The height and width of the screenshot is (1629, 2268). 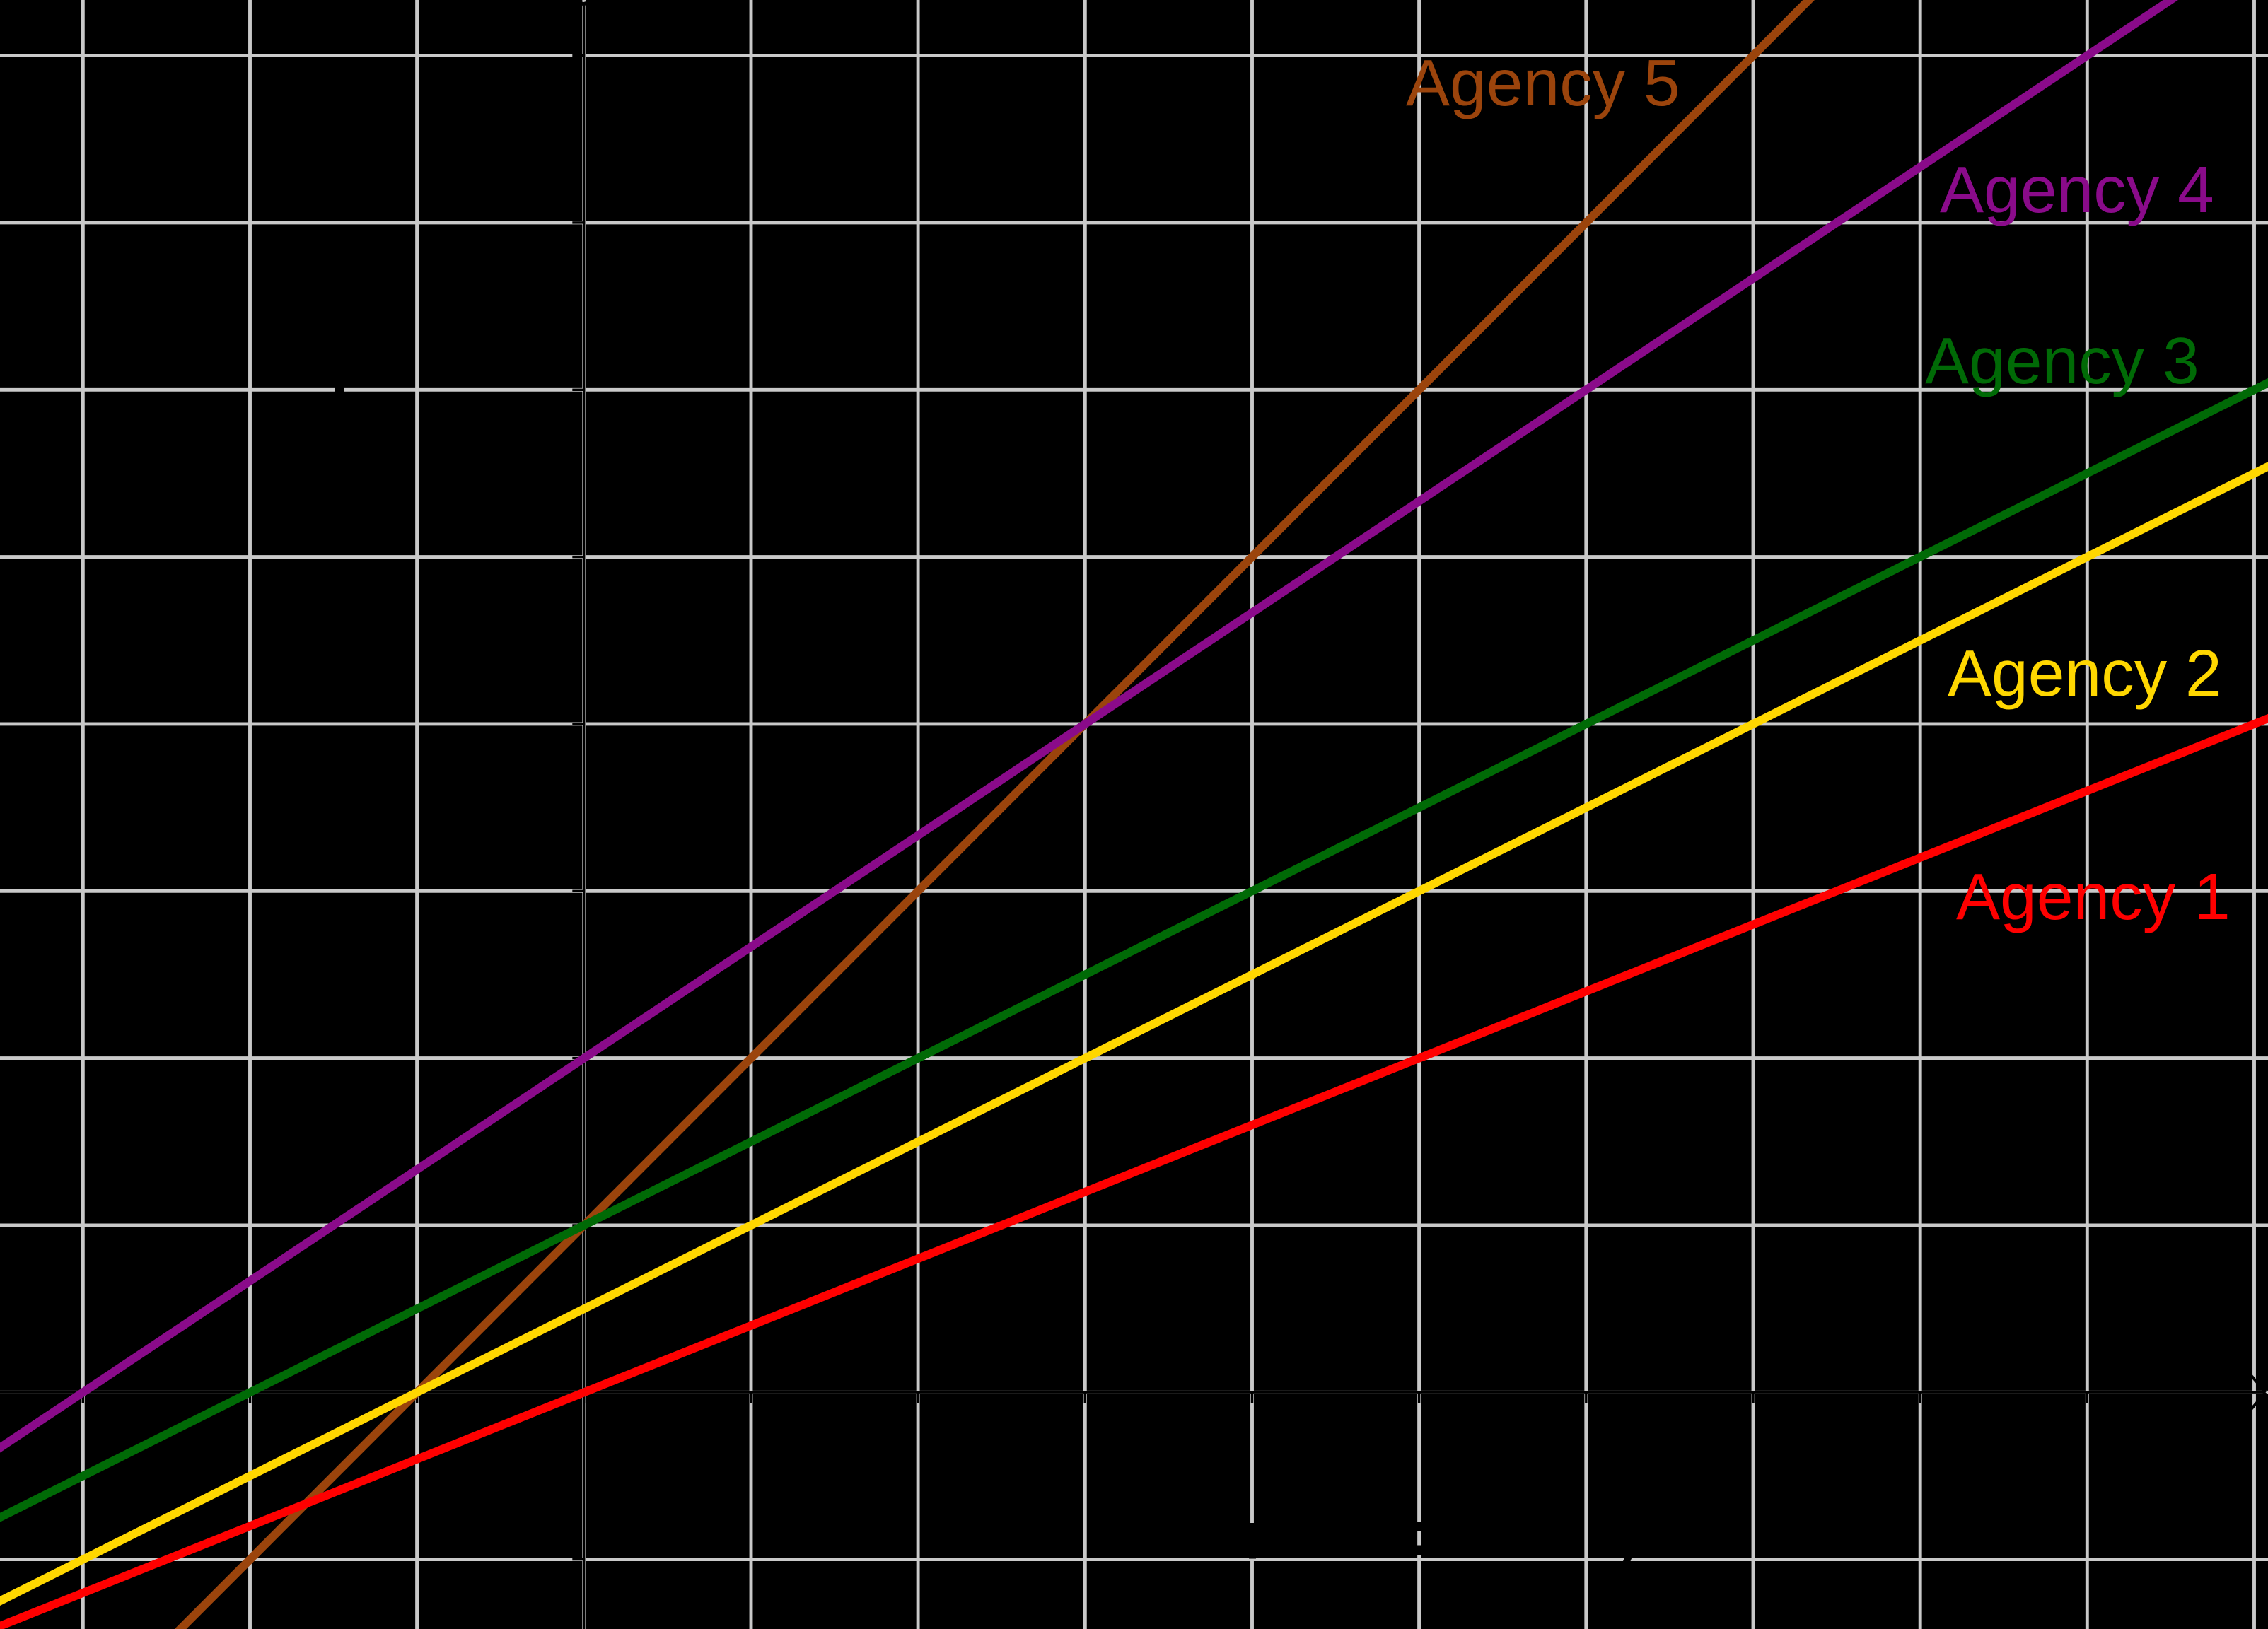 I want to click on svg-text: Agency 4, so click(x=2077, y=189).